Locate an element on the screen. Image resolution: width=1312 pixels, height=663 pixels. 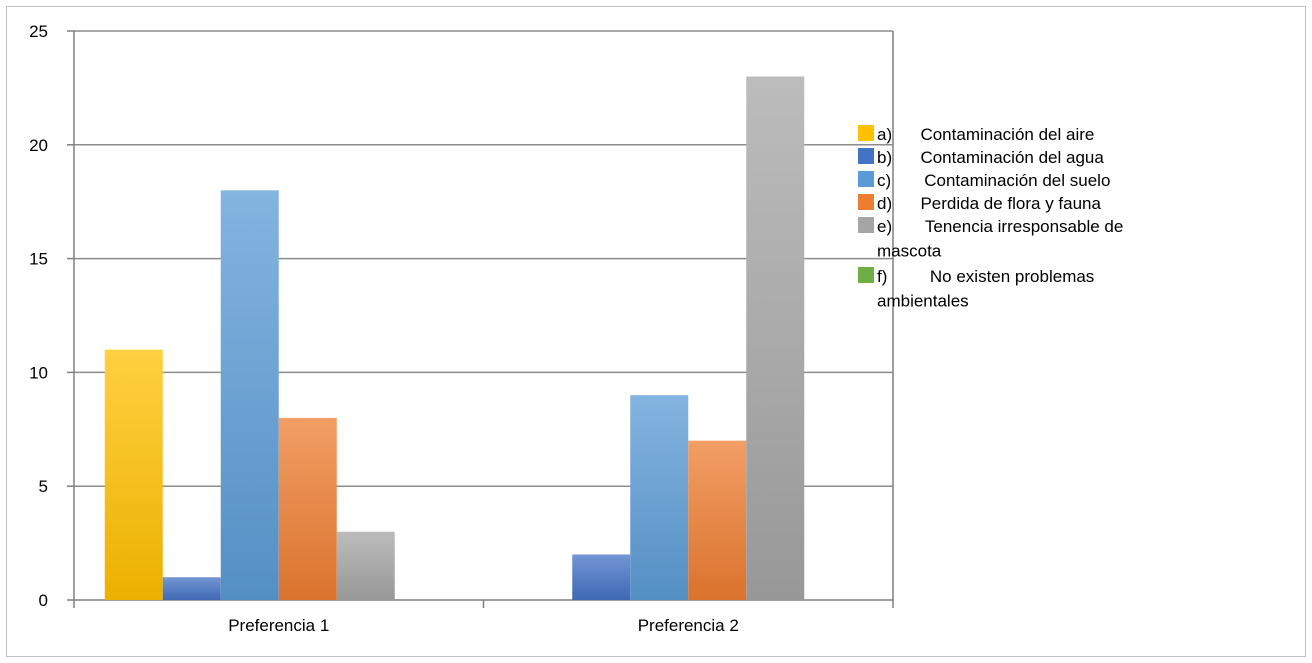
legend-entry: f) No existen problemas ambientales is located at coordinates (976, 289).